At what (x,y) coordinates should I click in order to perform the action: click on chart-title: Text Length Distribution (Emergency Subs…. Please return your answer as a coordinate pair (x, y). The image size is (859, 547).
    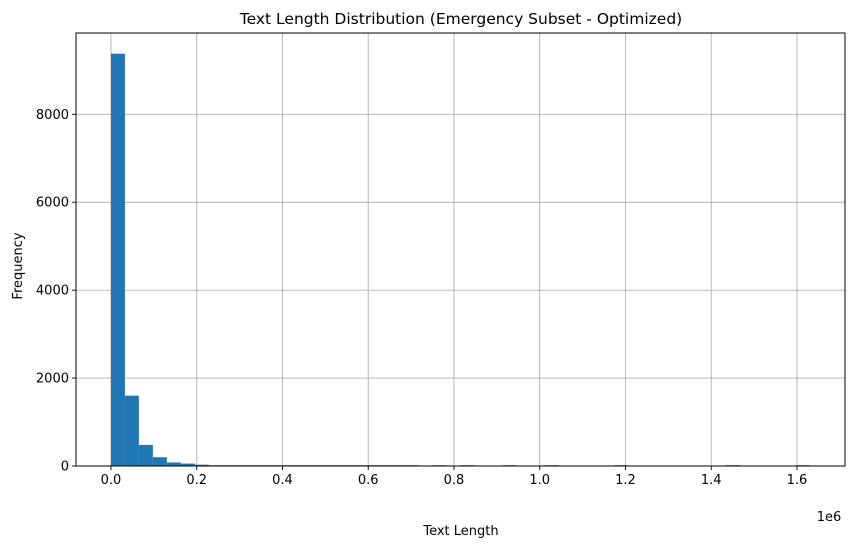
    Looking at the image, I should click on (460, 19).